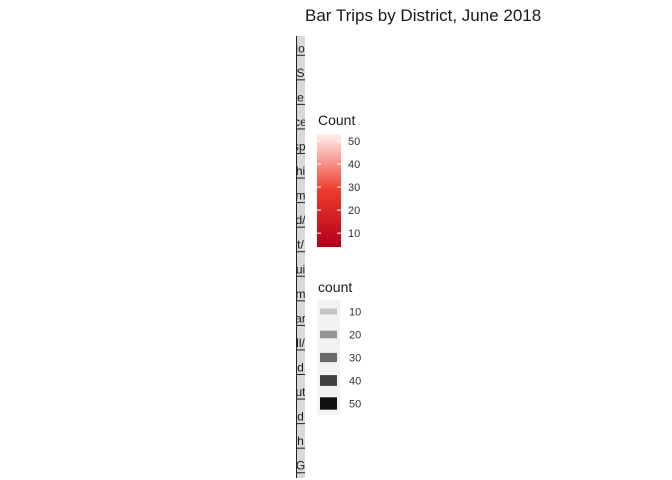 The image size is (672, 480). What do you see at coordinates (329, 190) in the screenshot?
I see `colorbar` at bounding box center [329, 190].